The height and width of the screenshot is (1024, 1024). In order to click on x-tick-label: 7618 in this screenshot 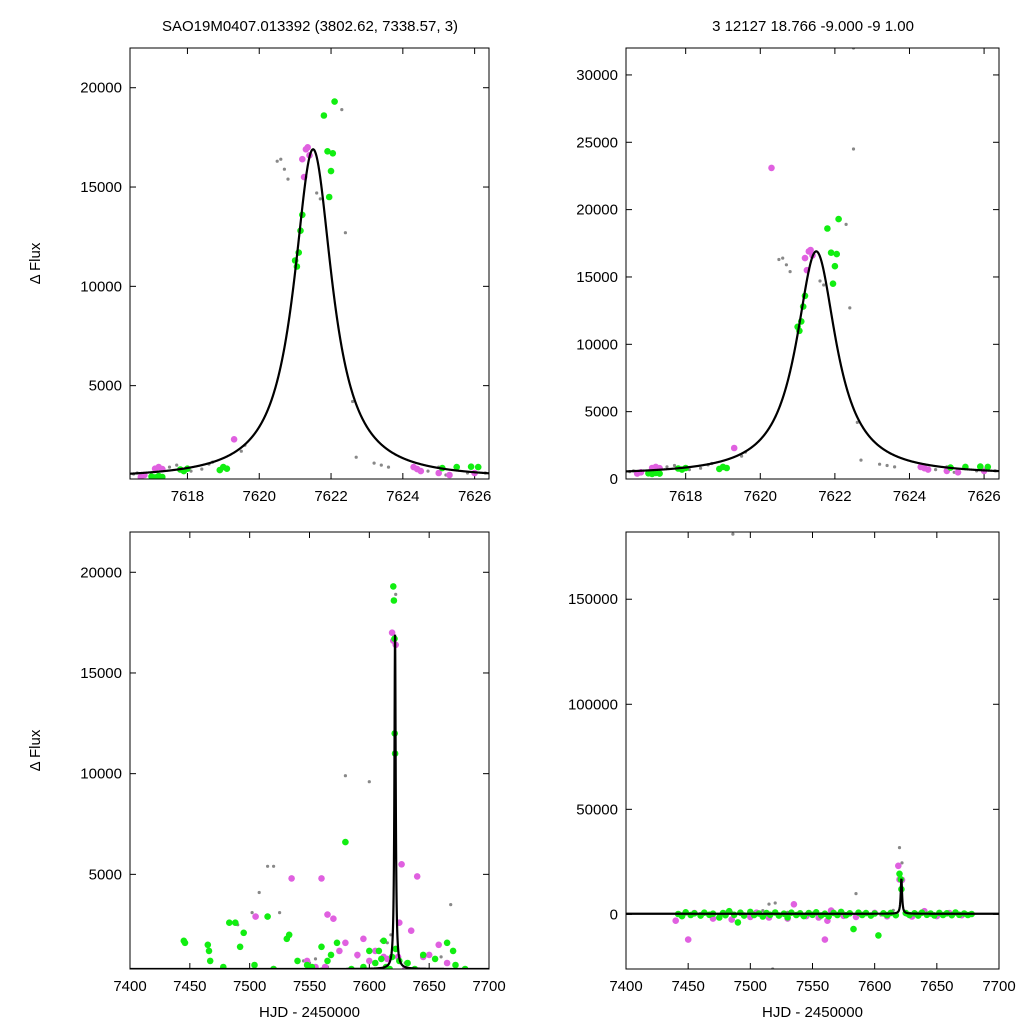, I will do `click(187, 496)`.